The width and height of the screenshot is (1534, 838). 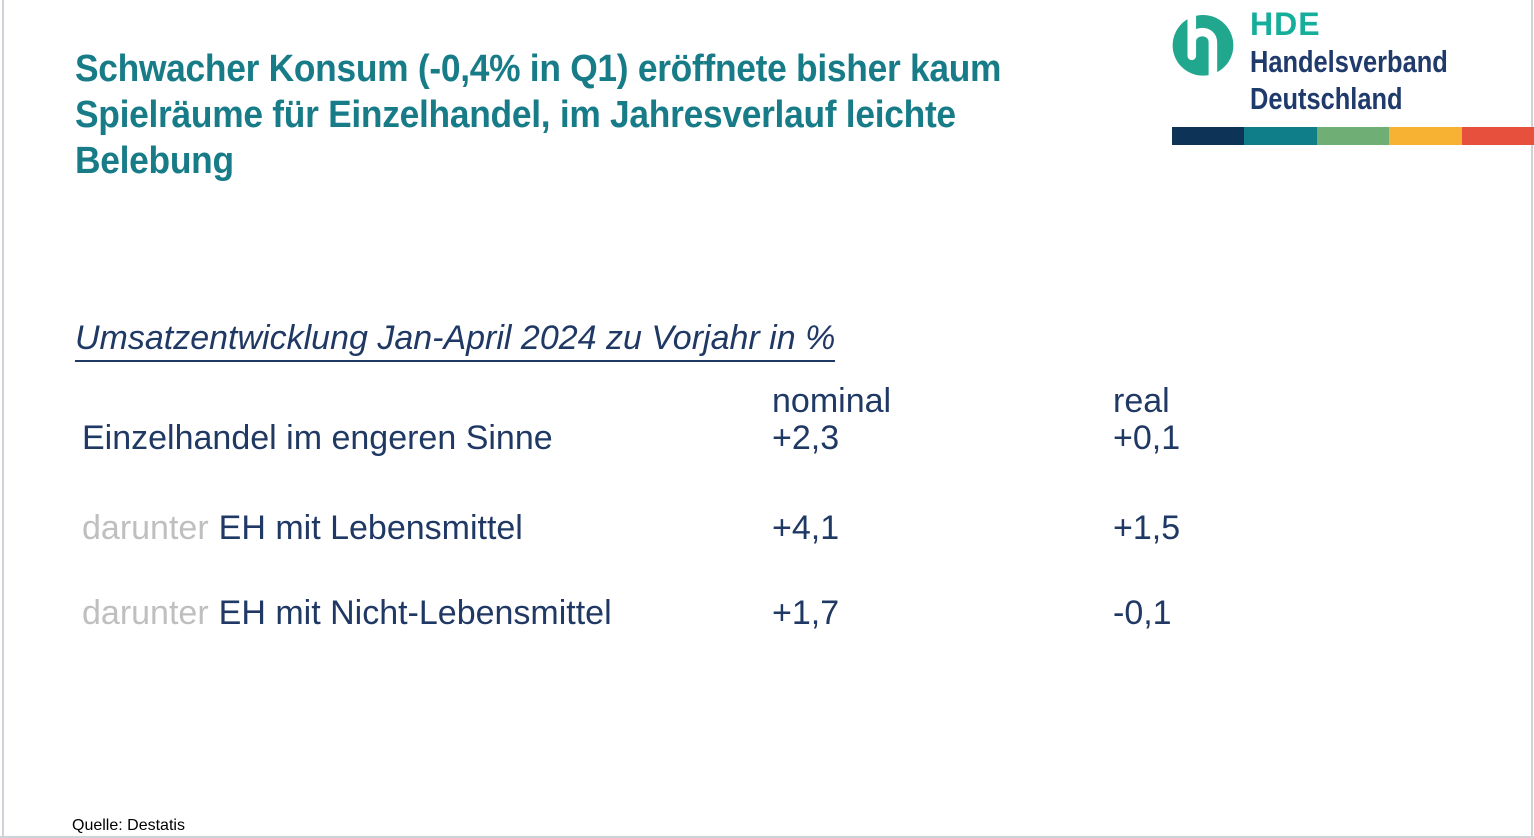 I want to click on table-row: darunter EH mit Lebensmittel +4,1 +1,5, so click(x=767, y=528).